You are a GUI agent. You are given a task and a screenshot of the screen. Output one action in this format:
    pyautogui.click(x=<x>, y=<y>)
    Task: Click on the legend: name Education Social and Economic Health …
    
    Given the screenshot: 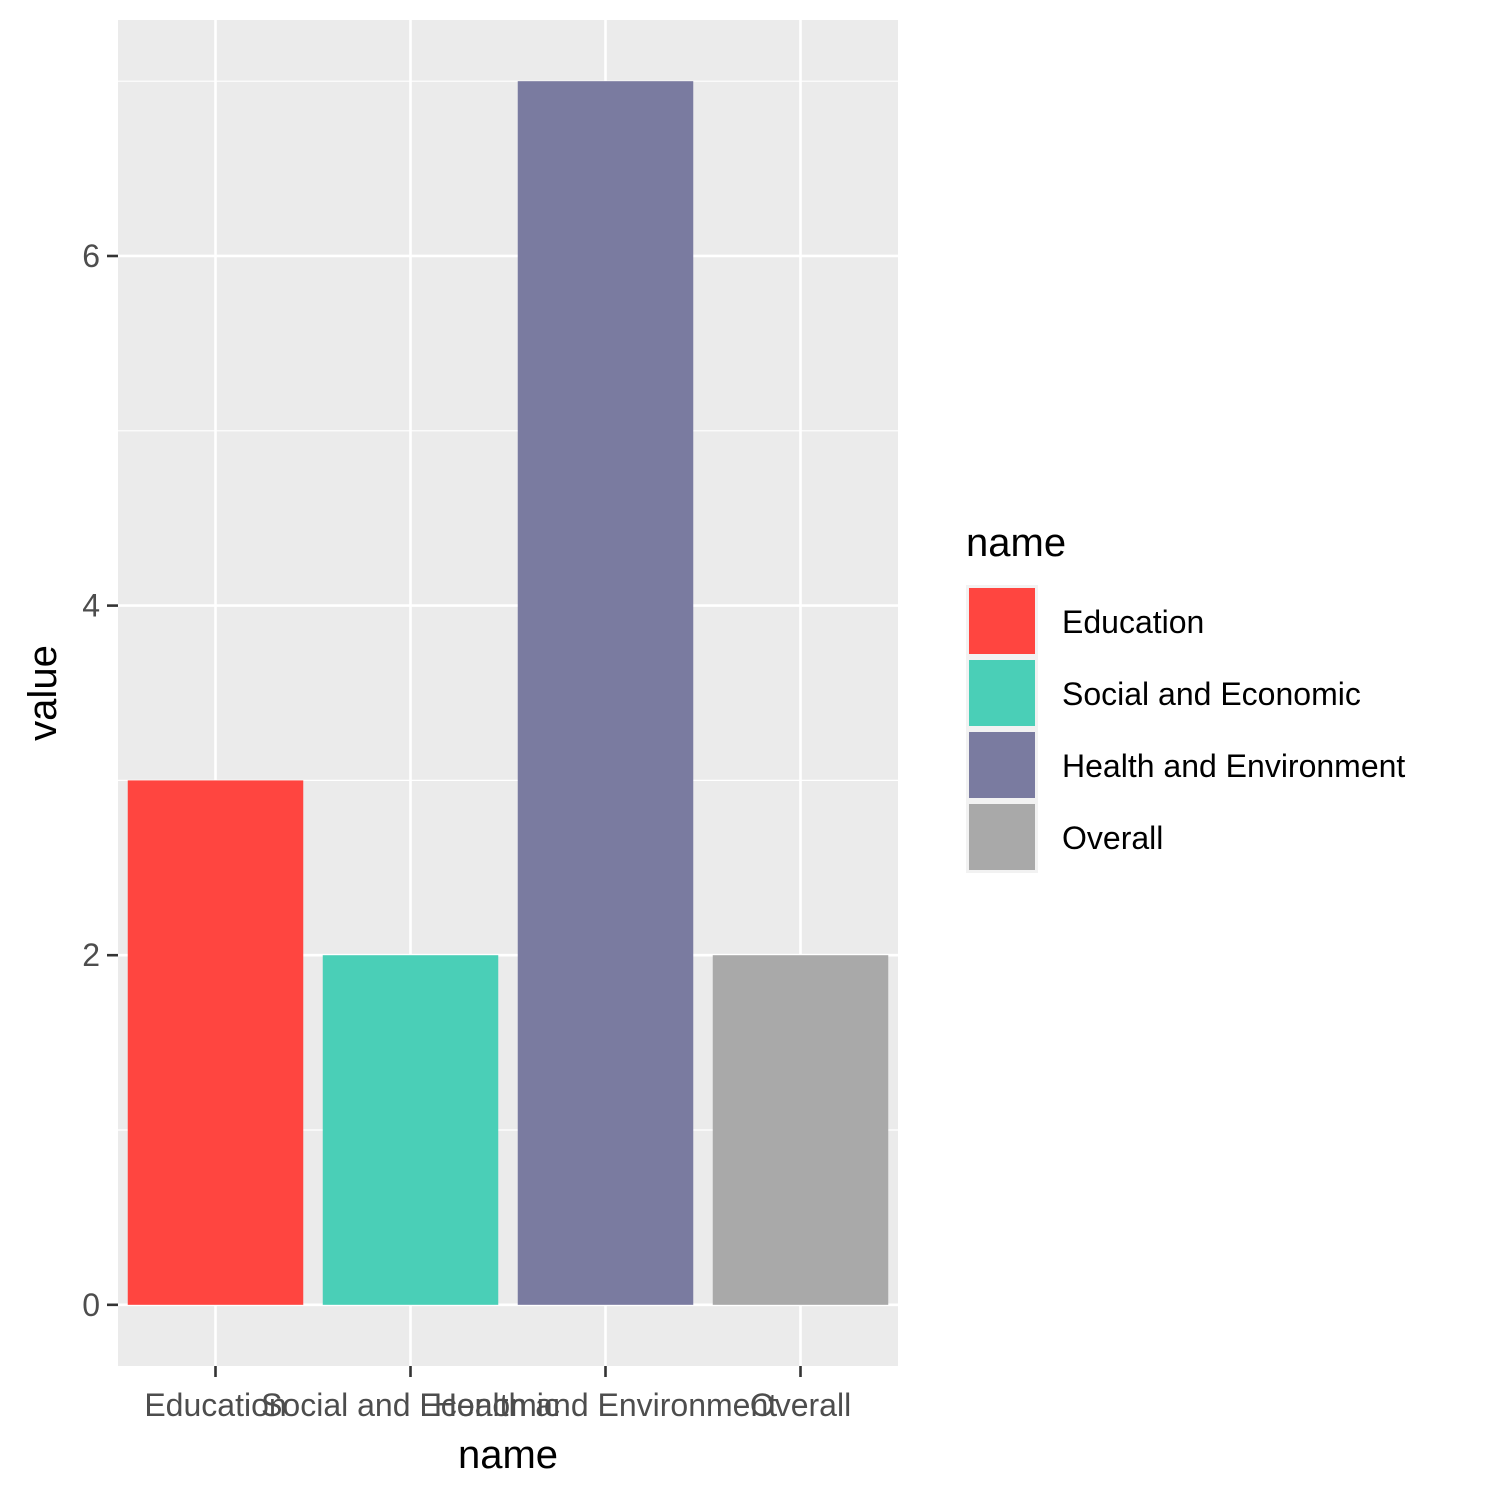 What is the action you would take?
    pyautogui.click(x=1185, y=697)
    